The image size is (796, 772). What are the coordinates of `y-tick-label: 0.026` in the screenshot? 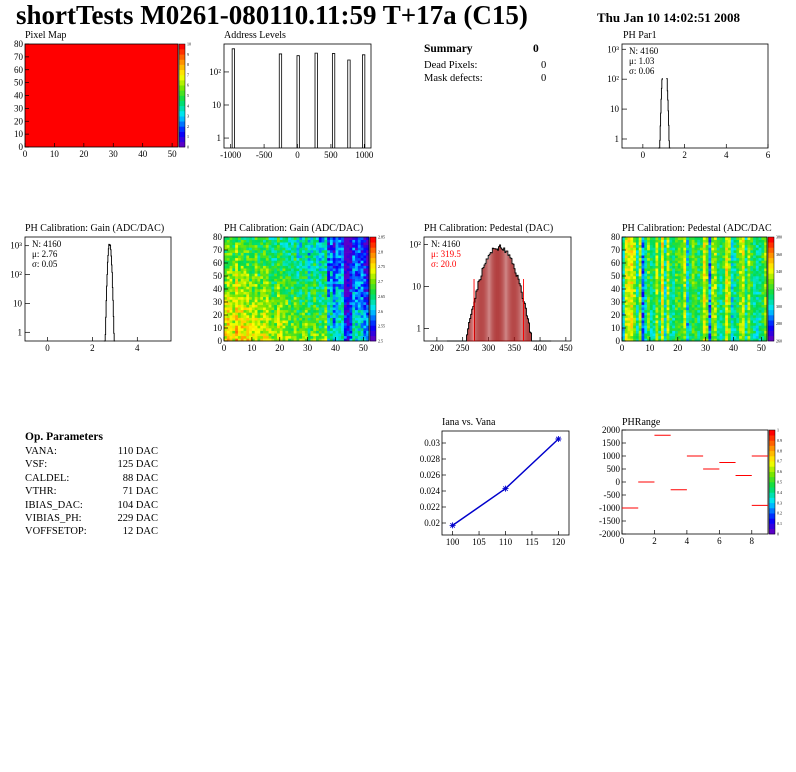 It's located at (430, 475).